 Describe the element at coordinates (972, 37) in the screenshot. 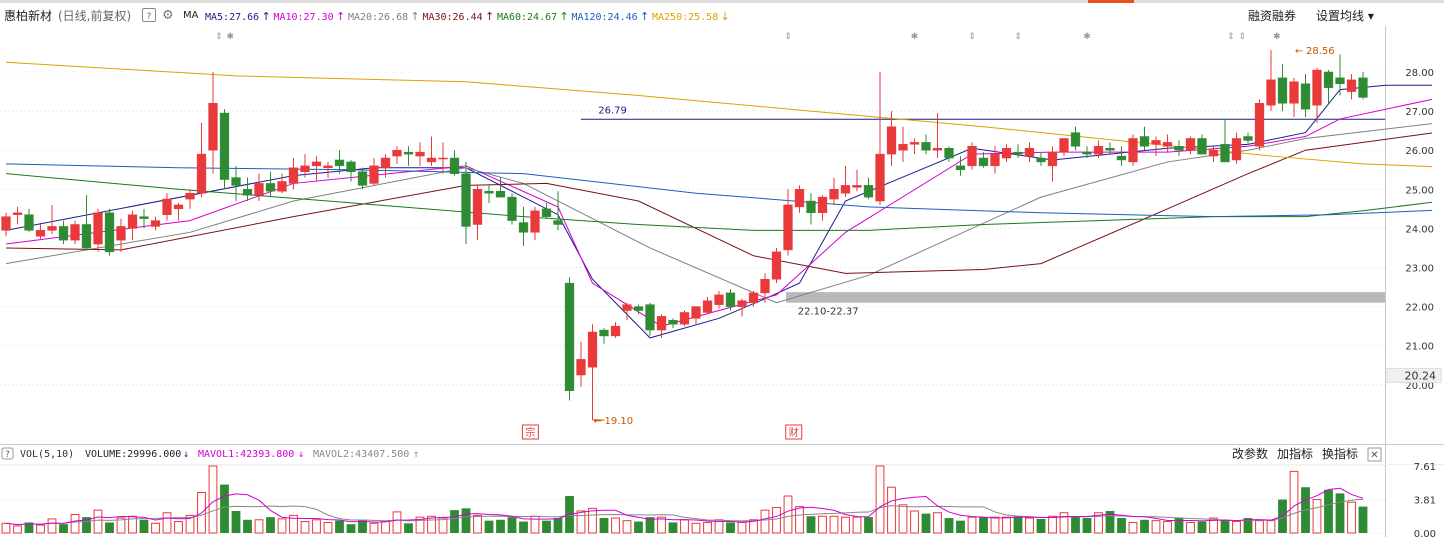

I see `info-mark: ⇕` at that location.